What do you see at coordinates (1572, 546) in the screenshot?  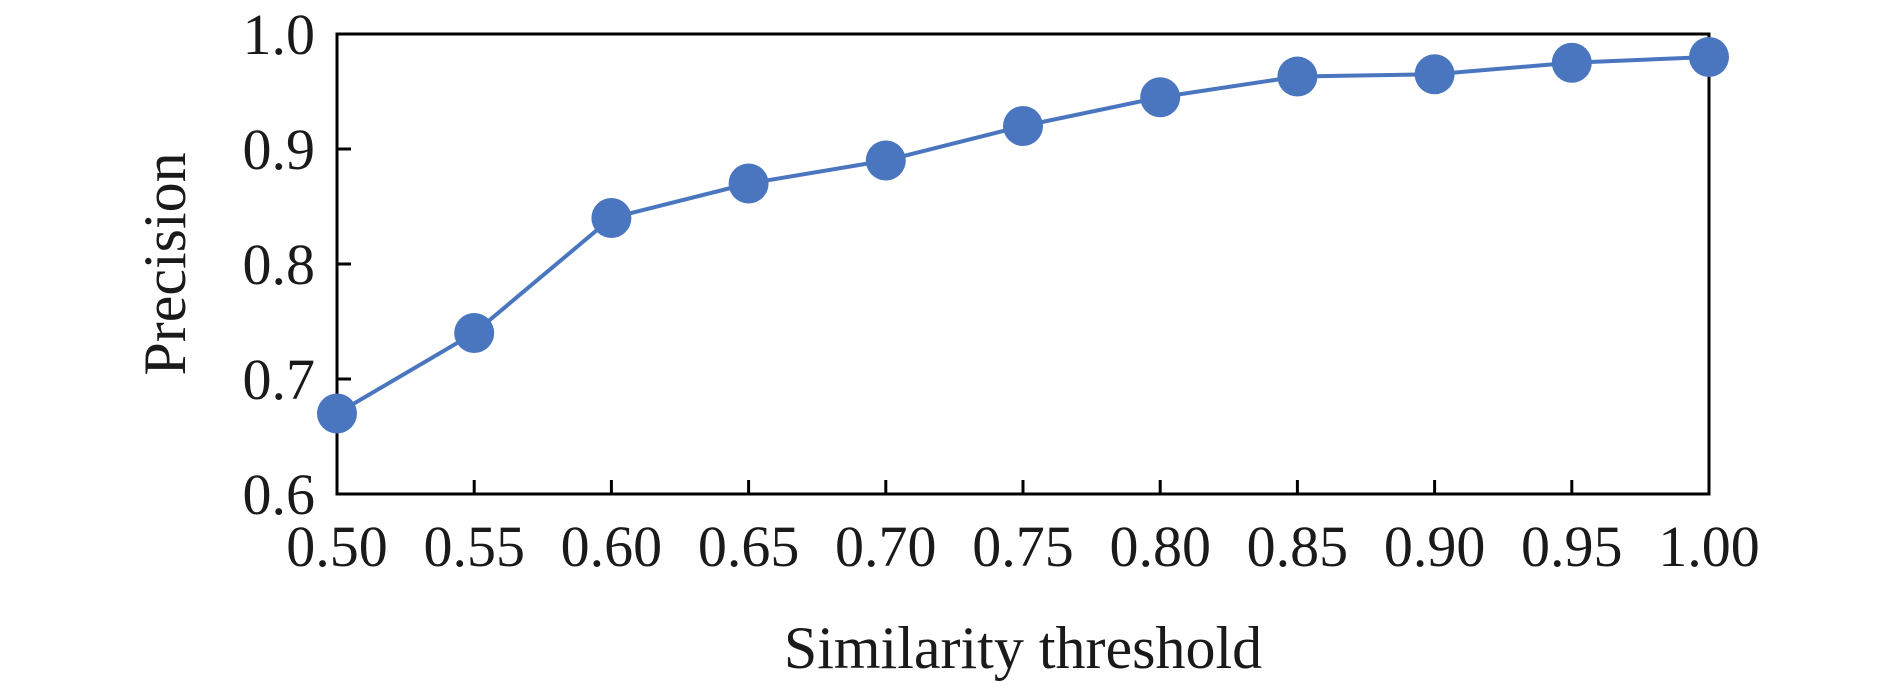 I see `x-tick-label: 0.95` at bounding box center [1572, 546].